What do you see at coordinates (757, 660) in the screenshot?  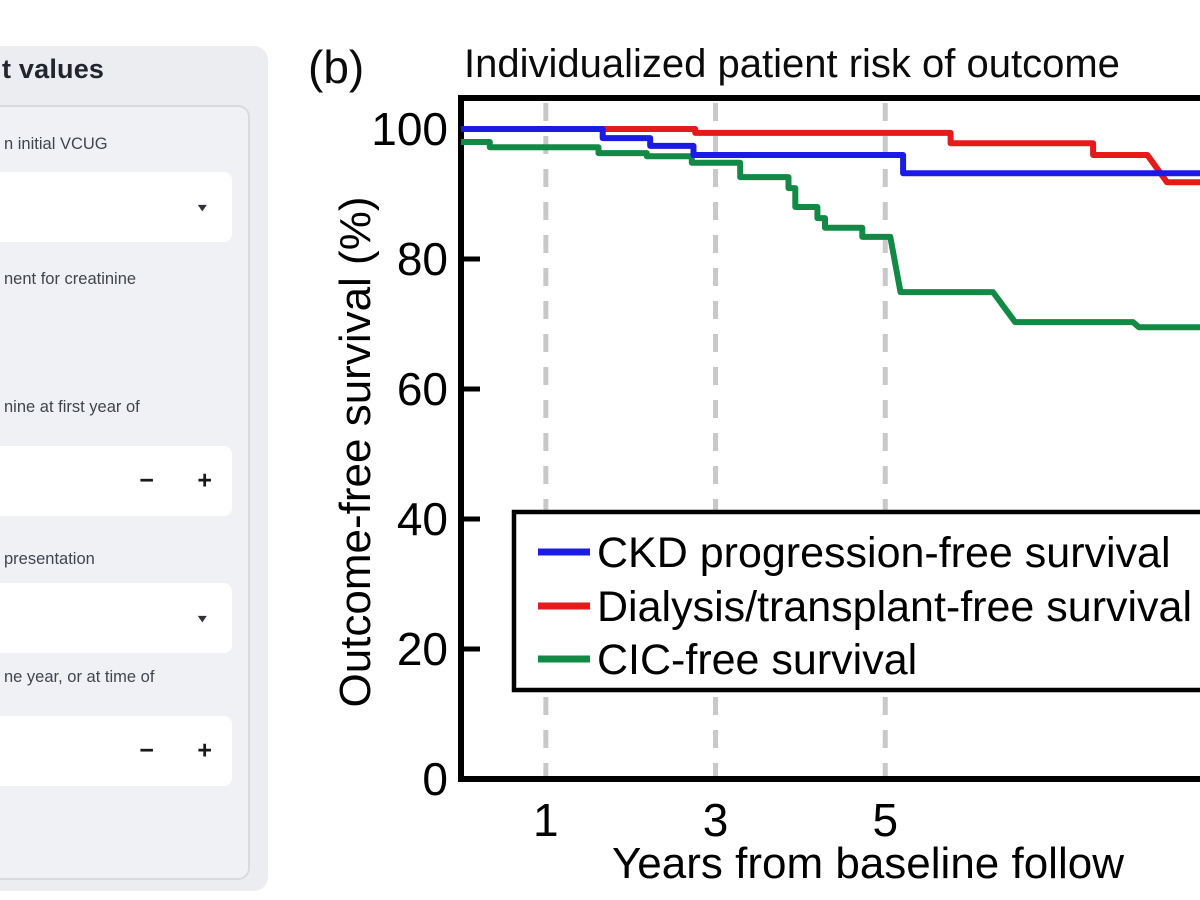 I see `legend-label: CIC-free survival` at bounding box center [757, 660].